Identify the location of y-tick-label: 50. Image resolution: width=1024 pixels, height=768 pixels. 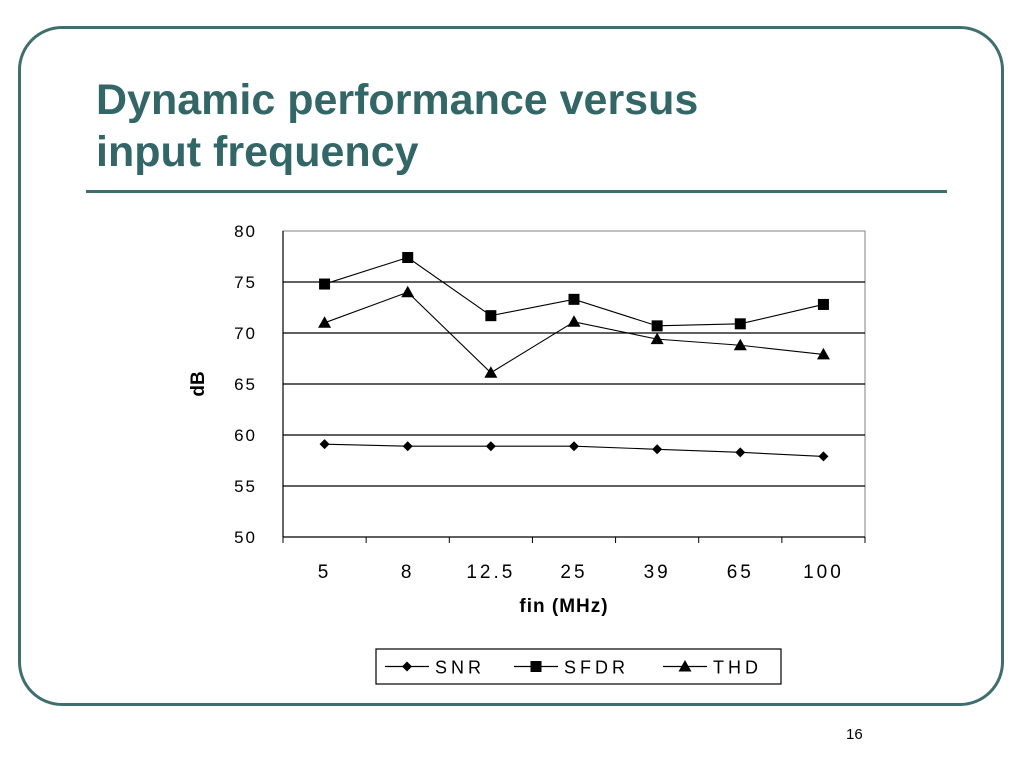
(245, 537).